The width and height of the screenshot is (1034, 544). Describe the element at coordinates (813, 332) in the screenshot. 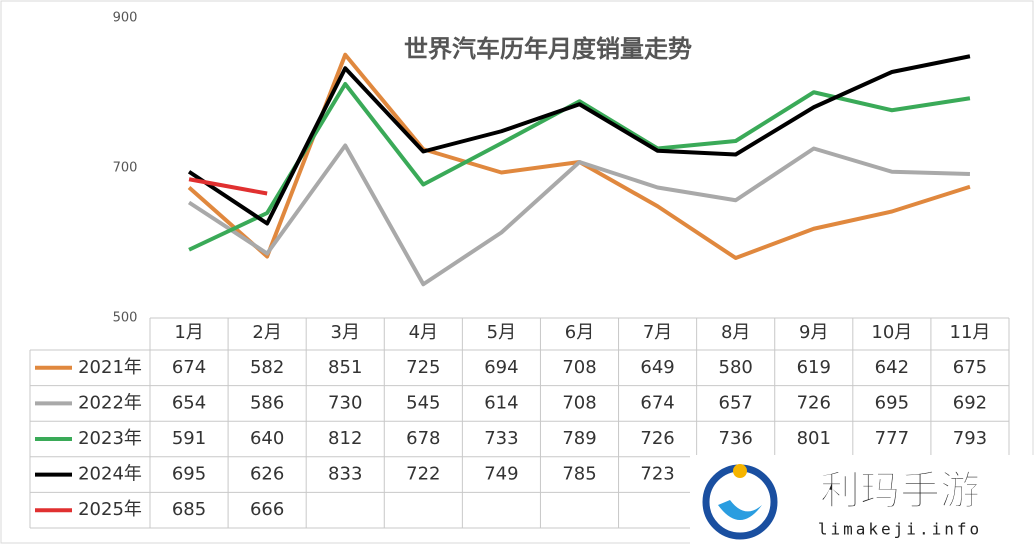

I see `x-tick-label: 9月` at that location.